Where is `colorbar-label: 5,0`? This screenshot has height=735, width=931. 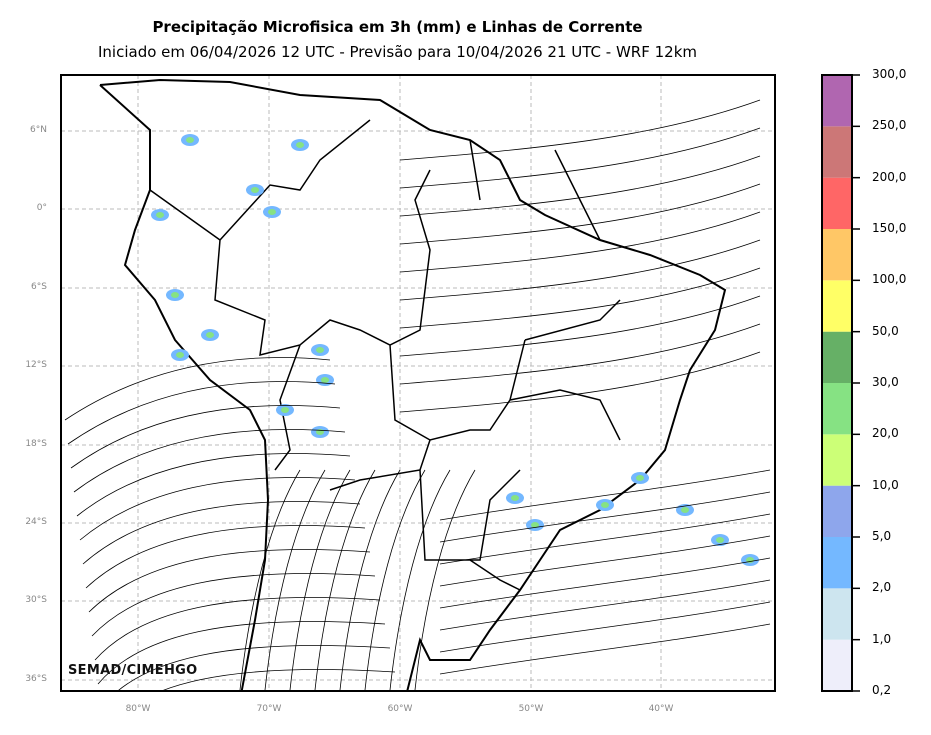
colorbar-label: 5,0 is located at coordinates (882, 536).